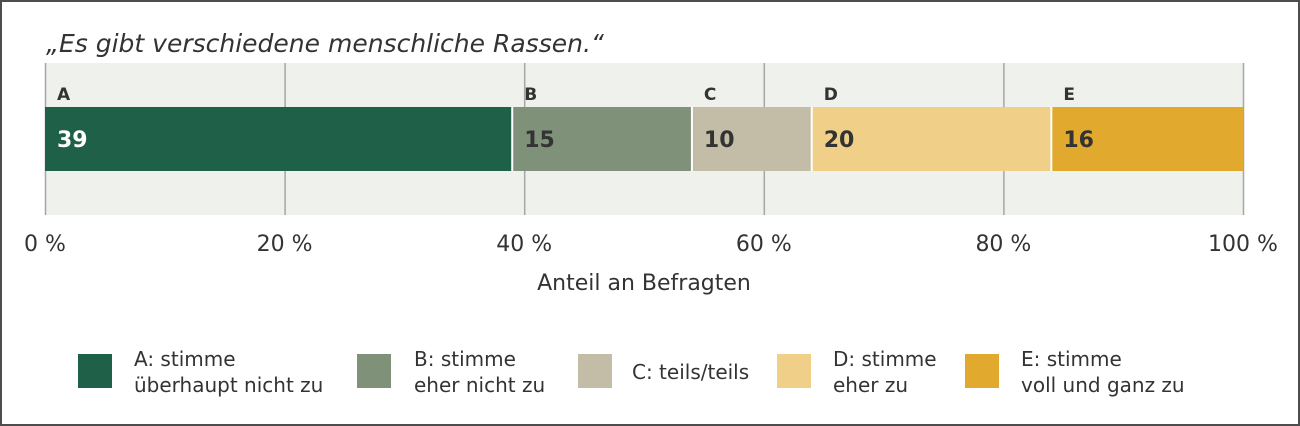  What do you see at coordinates (1243, 244) in the screenshot?
I see `tick-label: 100 %` at bounding box center [1243, 244].